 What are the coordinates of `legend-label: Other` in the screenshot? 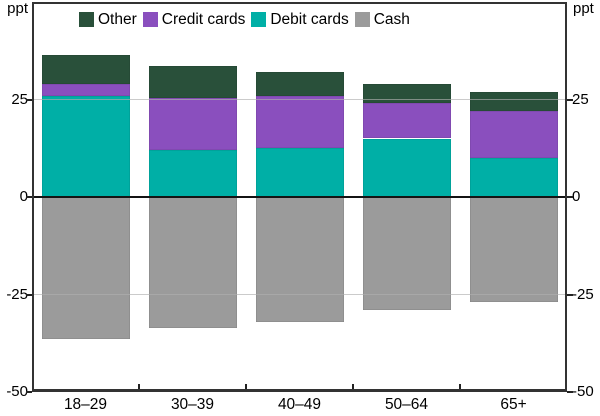 It's located at (117, 19).